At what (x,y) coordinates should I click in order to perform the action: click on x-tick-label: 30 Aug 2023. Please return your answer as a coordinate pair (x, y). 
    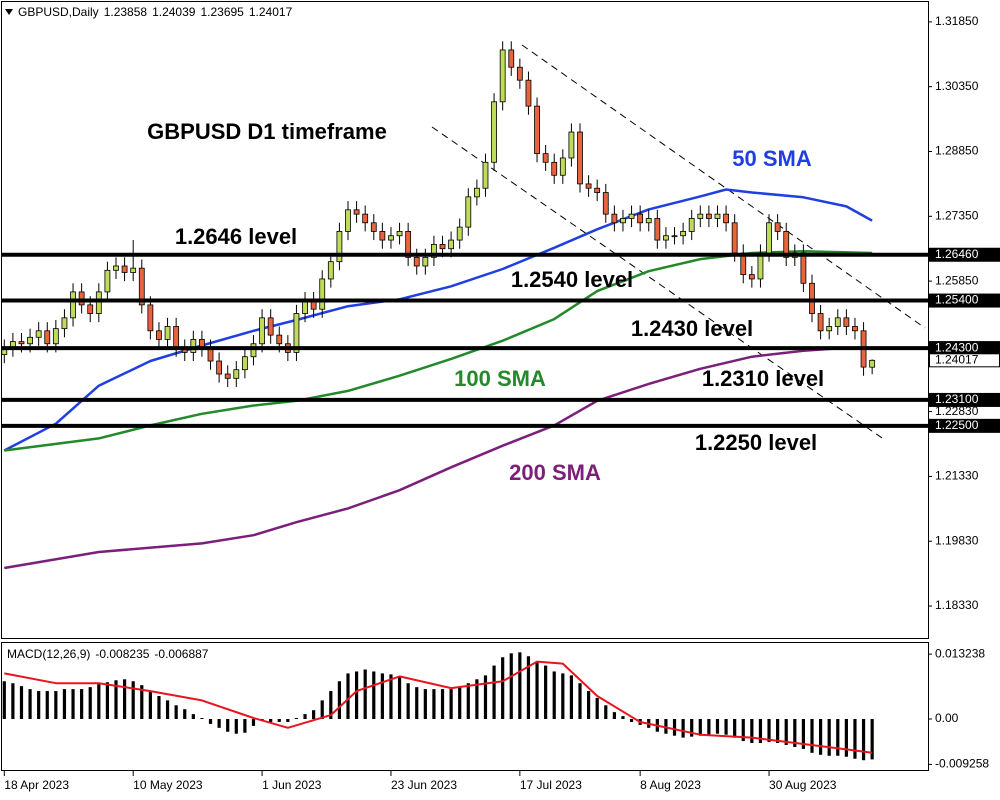
    Looking at the image, I should click on (803, 785).